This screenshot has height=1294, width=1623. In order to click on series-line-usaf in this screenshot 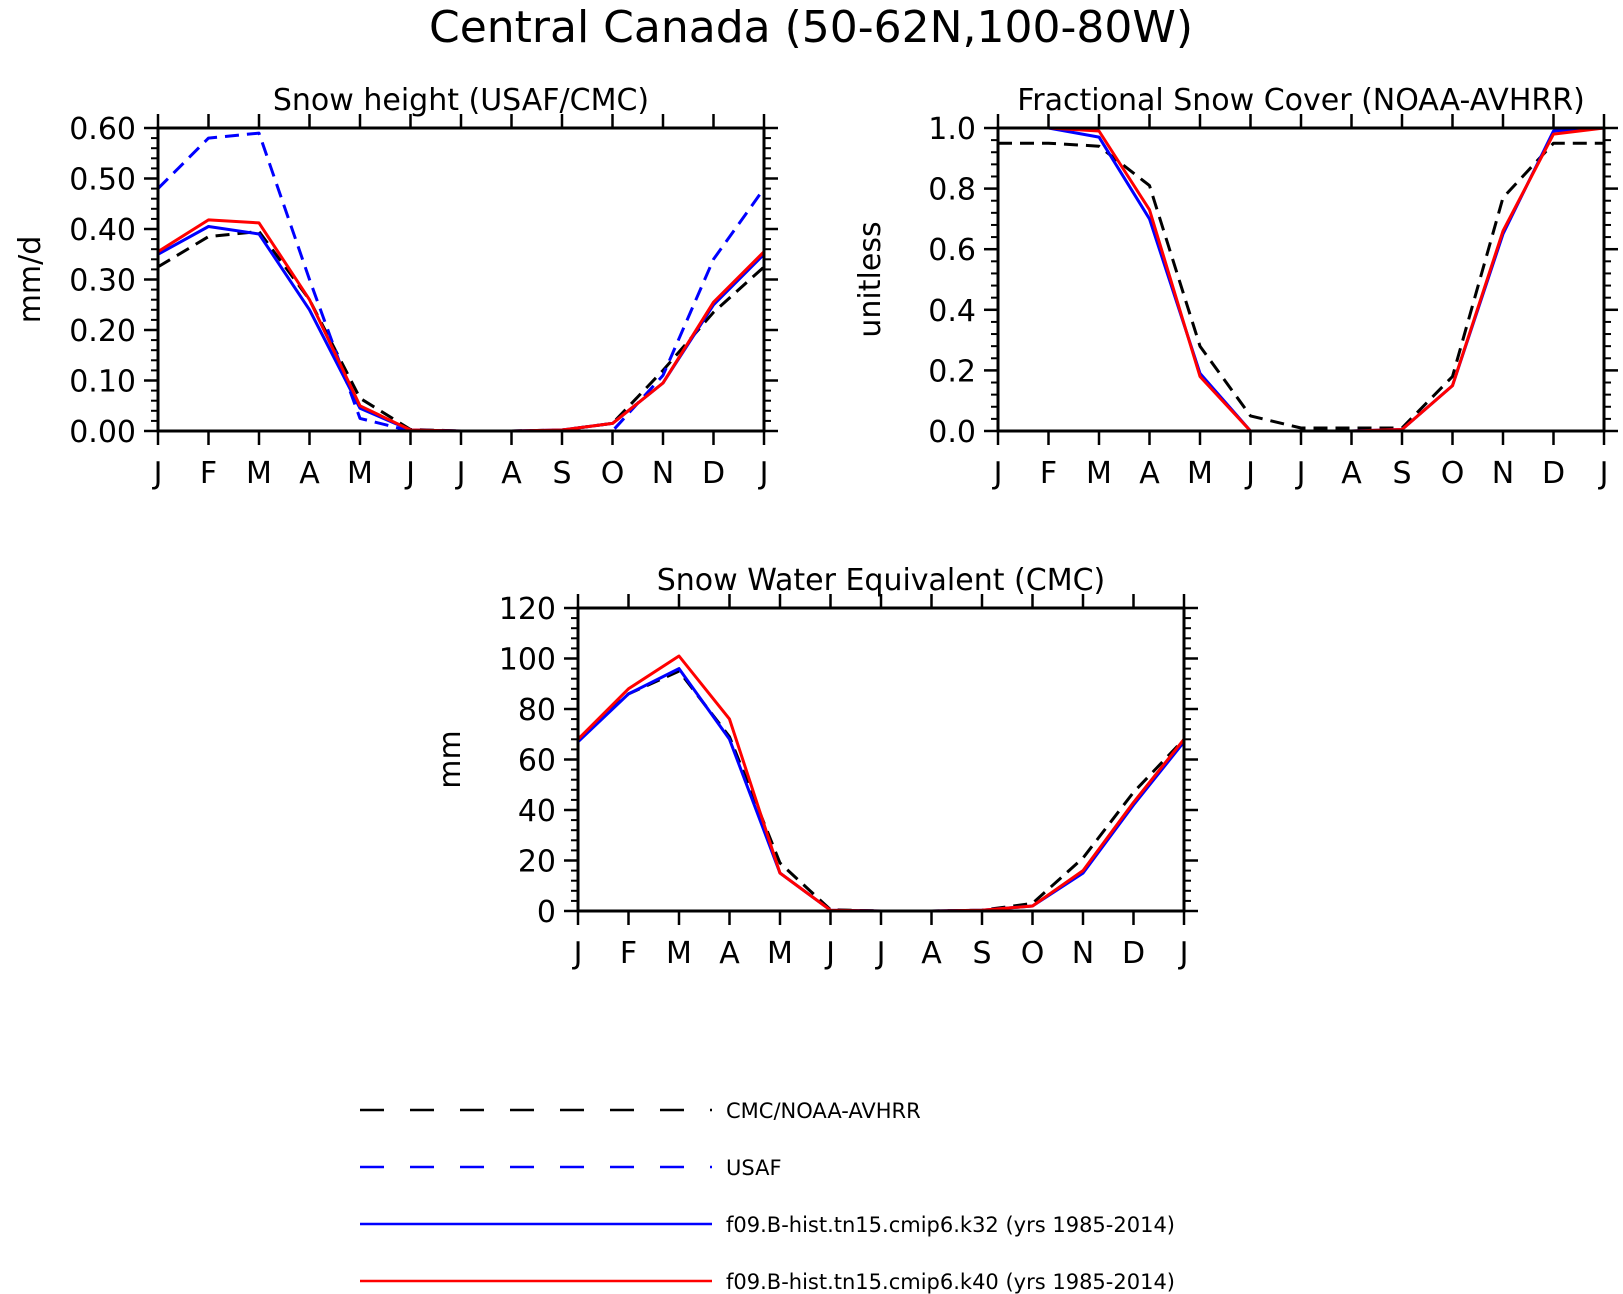, I will do `click(461, 282)`.